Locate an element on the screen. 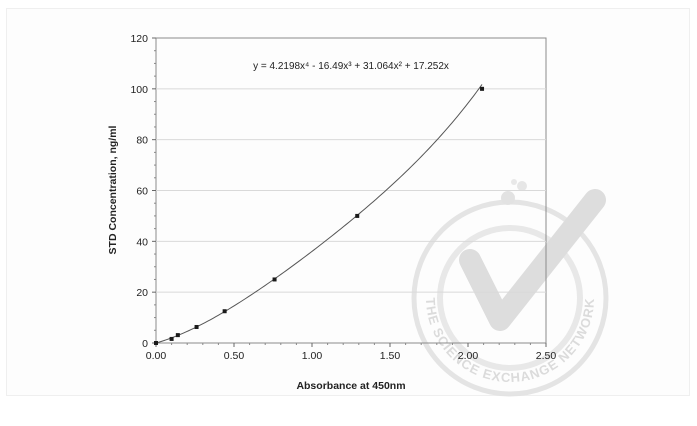 The image size is (697, 426). x-tick-label: 1.00 is located at coordinates (312, 356).